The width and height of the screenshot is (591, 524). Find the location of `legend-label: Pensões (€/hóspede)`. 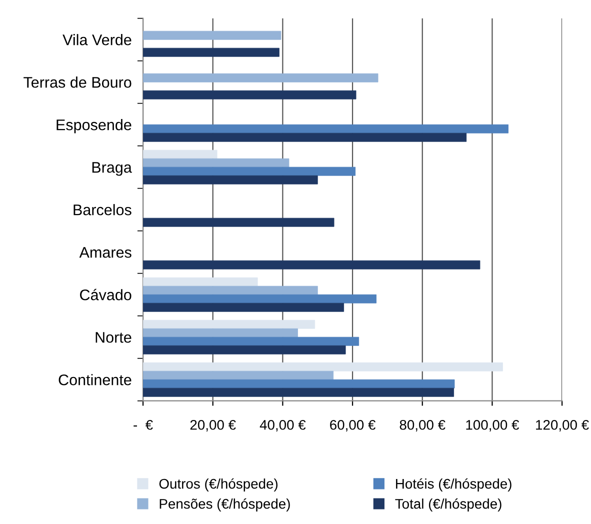

legend-label: Pensões (€/hóspede) is located at coordinates (225, 505).